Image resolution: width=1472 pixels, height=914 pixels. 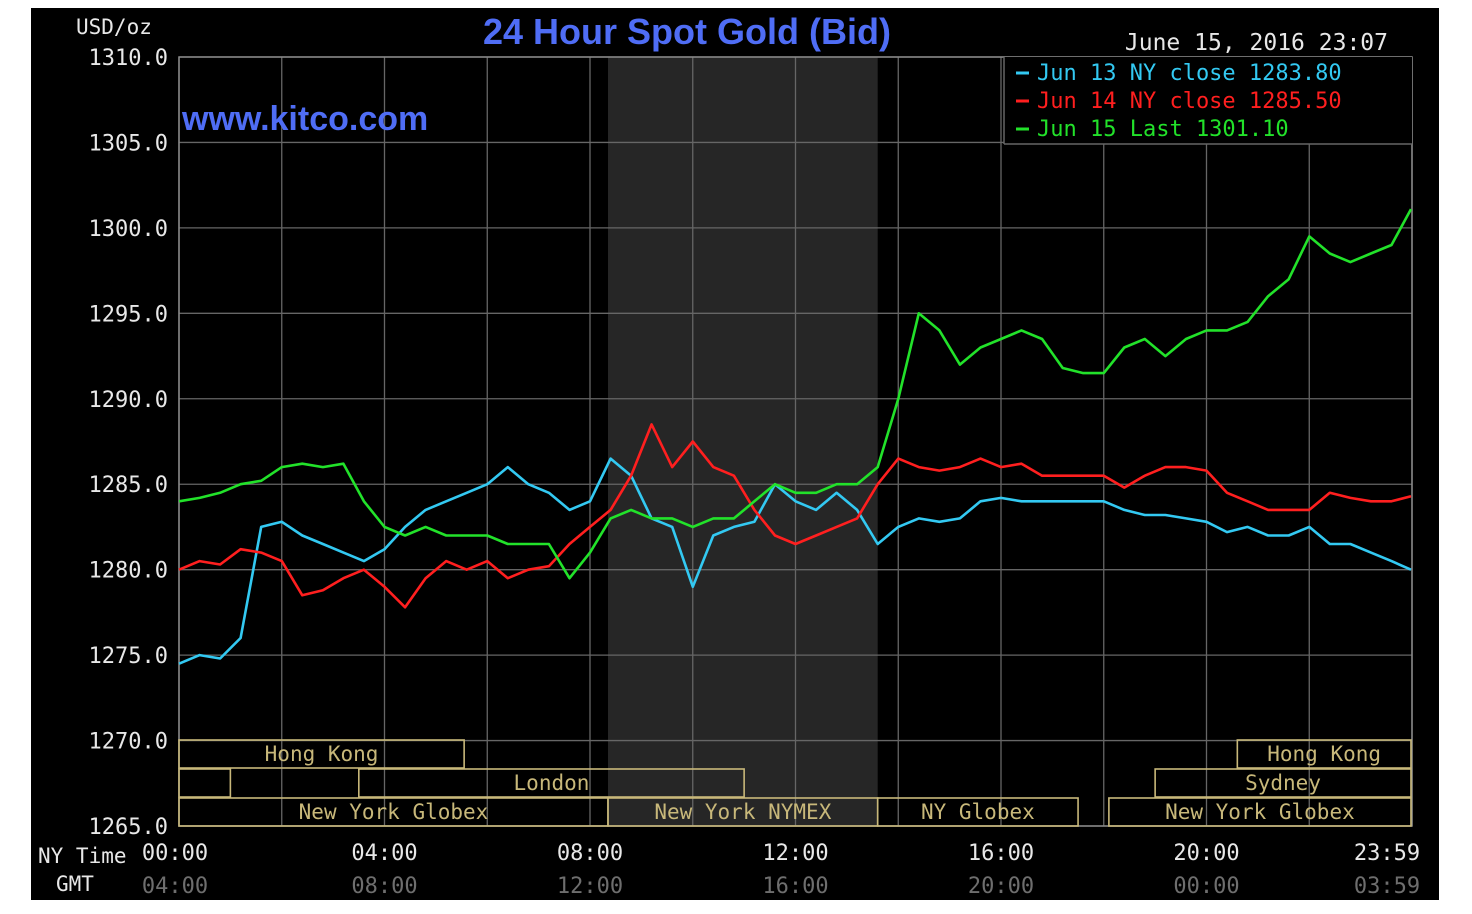 What do you see at coordinates (795, 886) in the screenshot?
I see `x-tick-label-gmt: 16:00` at bounding box center [795, 886].